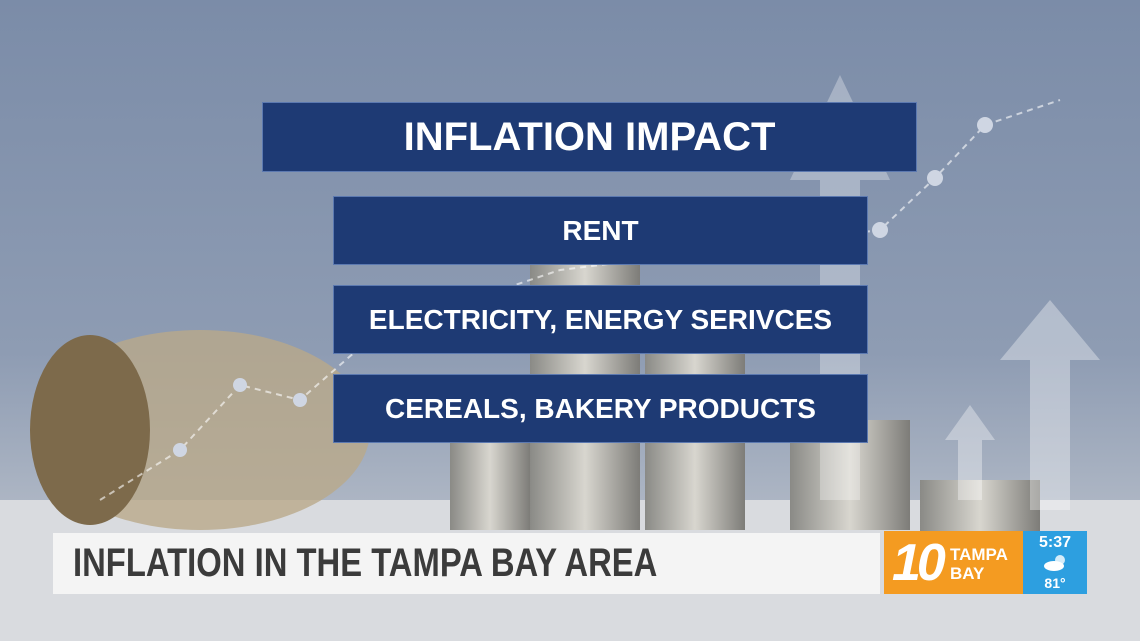 The width and height of the screenshot is (1140, 641). Describe the element at coordinates (979, 554) in the screenshot. I see `logo-text: TAMPA` at that location.